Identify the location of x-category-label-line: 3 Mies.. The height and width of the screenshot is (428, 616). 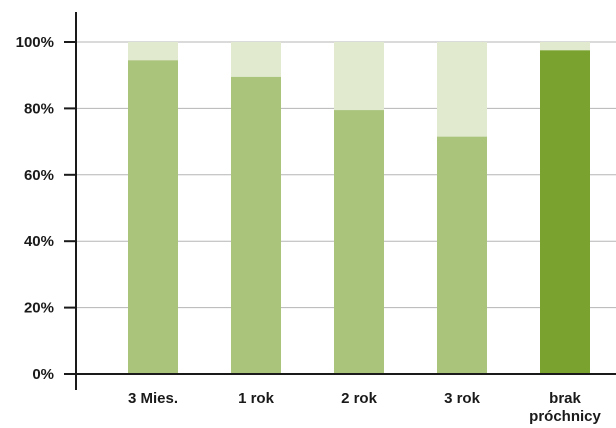
(153, 398).